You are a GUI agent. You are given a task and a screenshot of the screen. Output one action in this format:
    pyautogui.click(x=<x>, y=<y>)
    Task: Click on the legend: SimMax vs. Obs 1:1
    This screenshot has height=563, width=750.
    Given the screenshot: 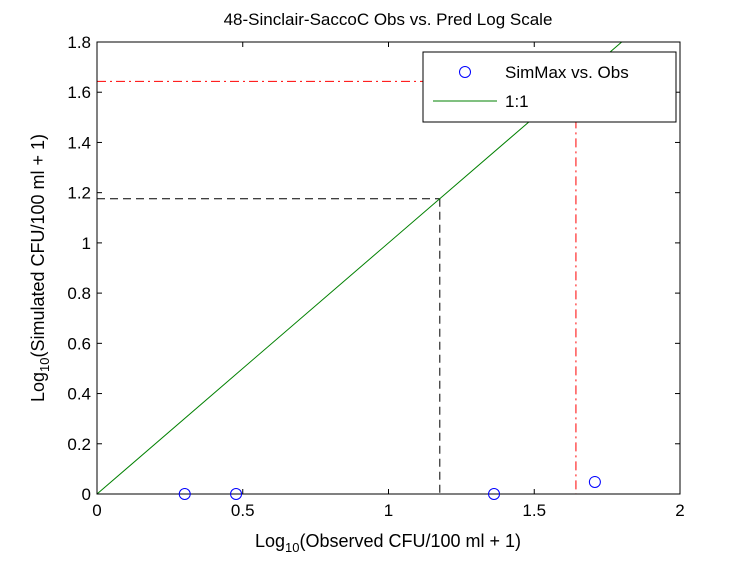 What is the action you would take?
    pyautogui.click(x=549, y=87)
    